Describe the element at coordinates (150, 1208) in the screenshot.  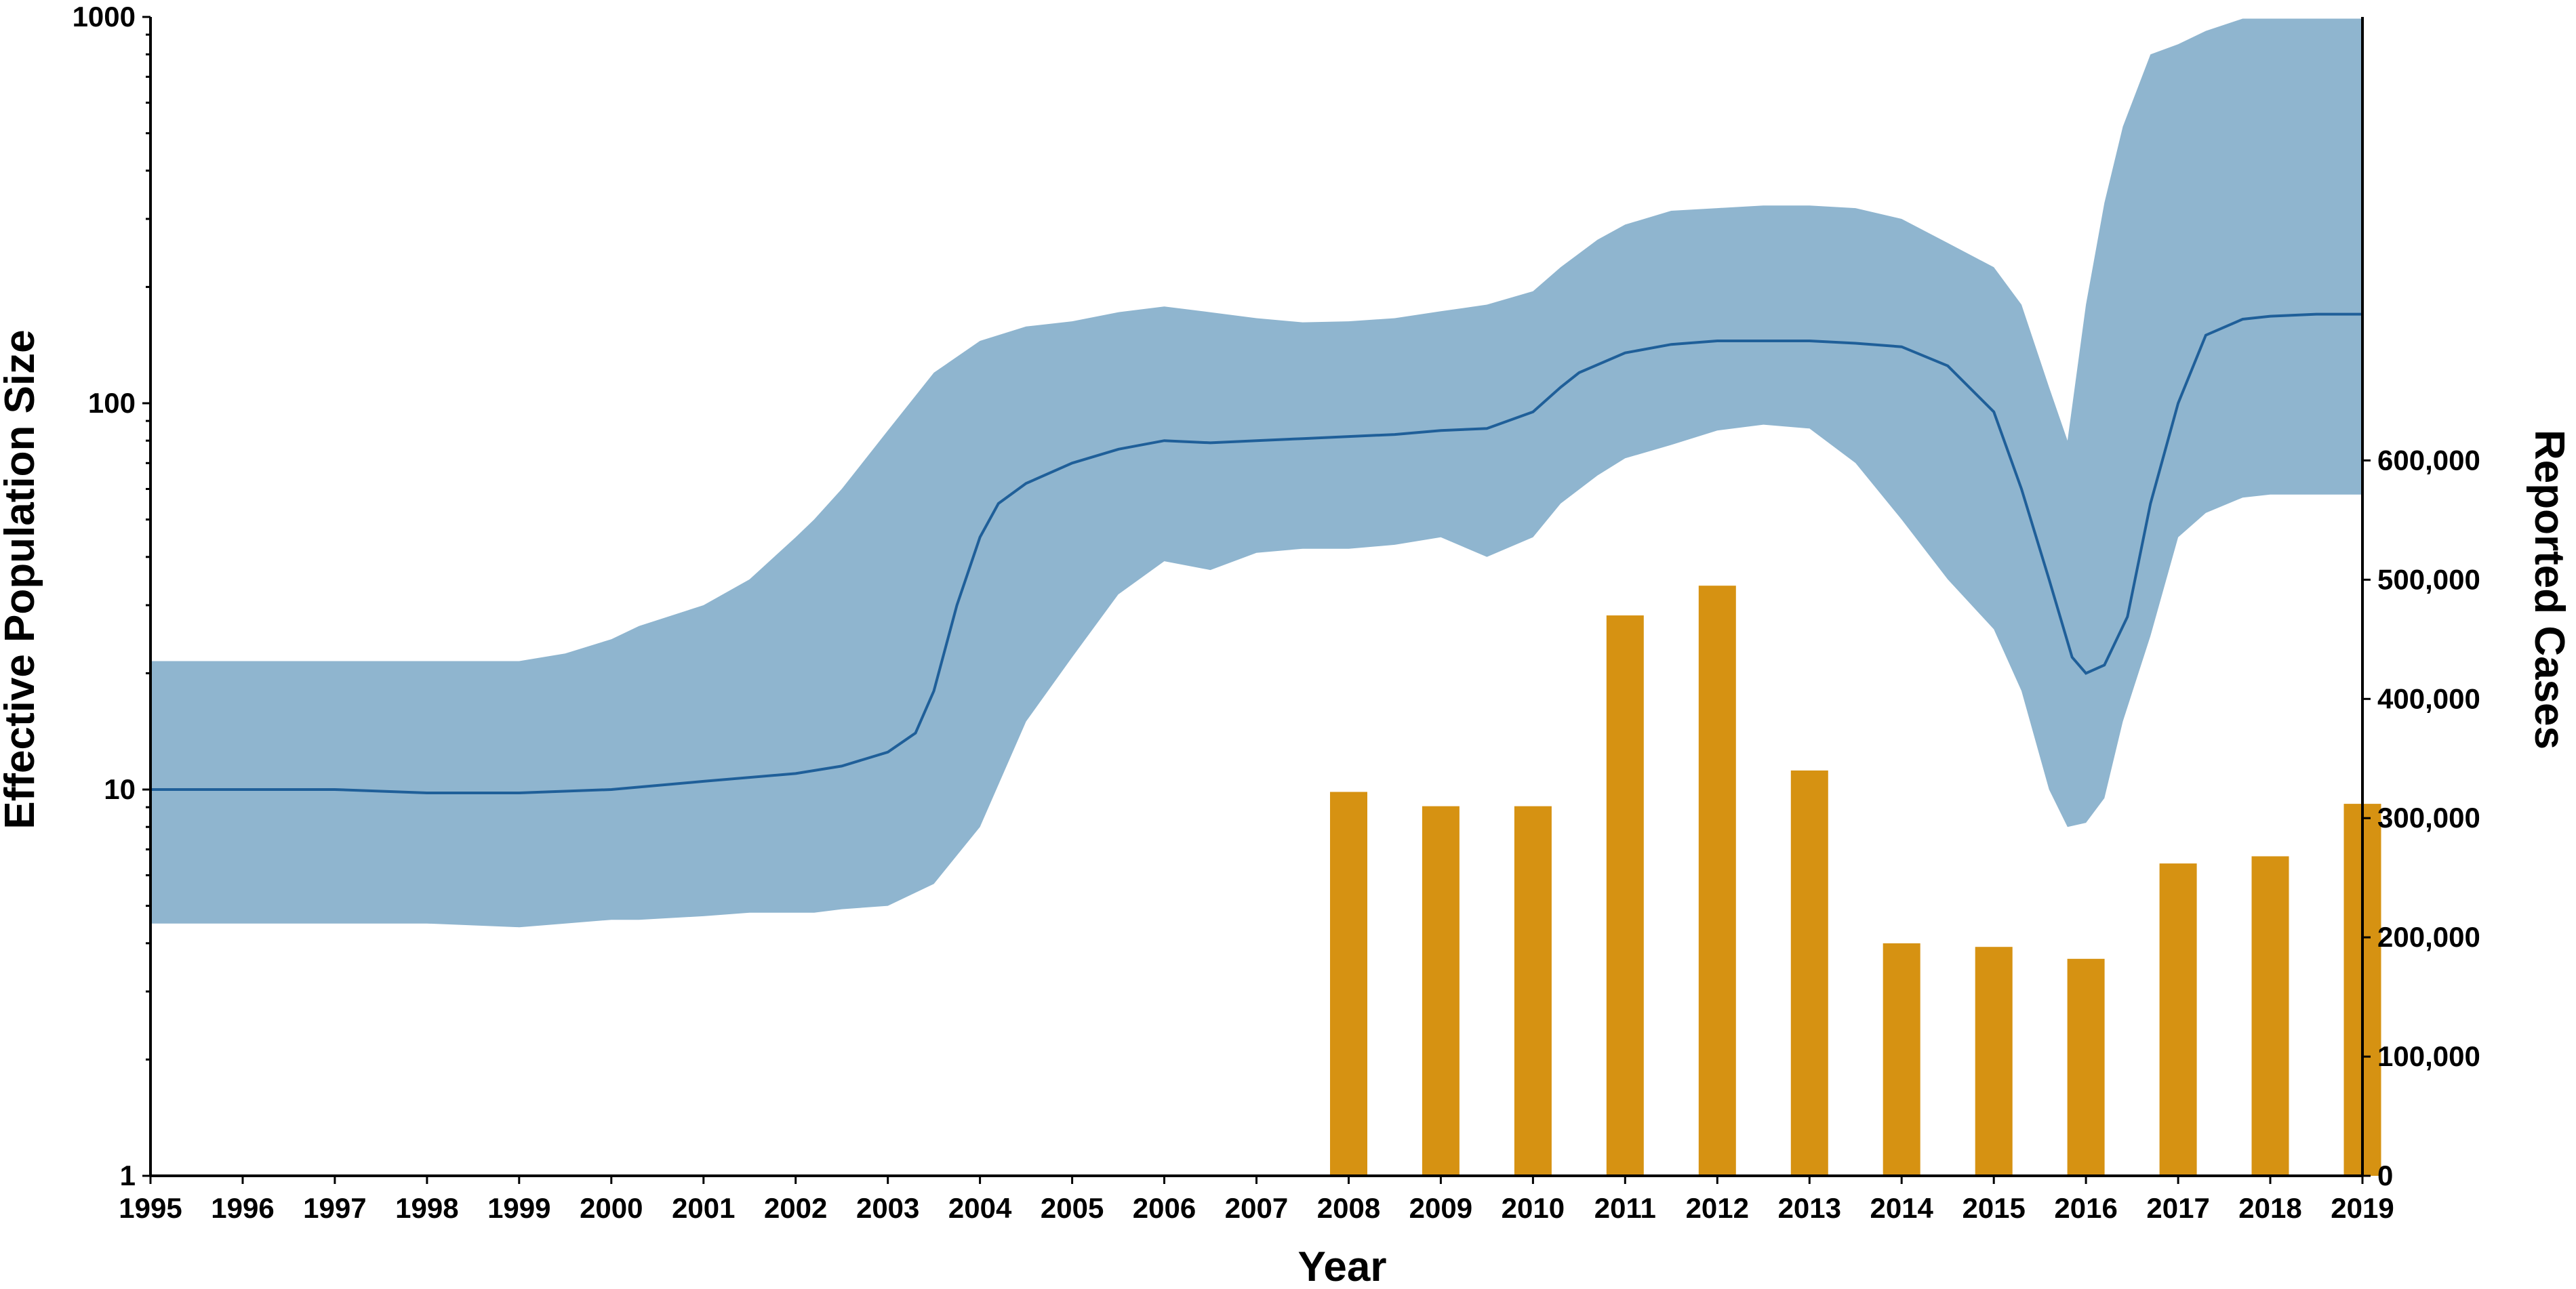
I see `x-tick-label-1995: 1995` at that location.